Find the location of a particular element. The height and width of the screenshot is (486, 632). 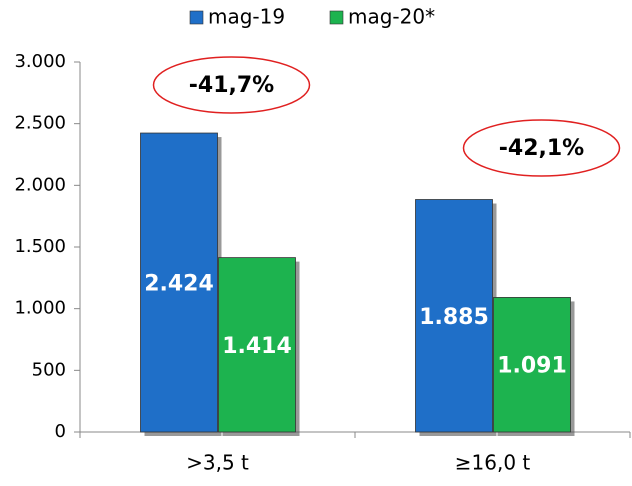

x-tick-label: >3,5 t is located at coordinates (217, 463).